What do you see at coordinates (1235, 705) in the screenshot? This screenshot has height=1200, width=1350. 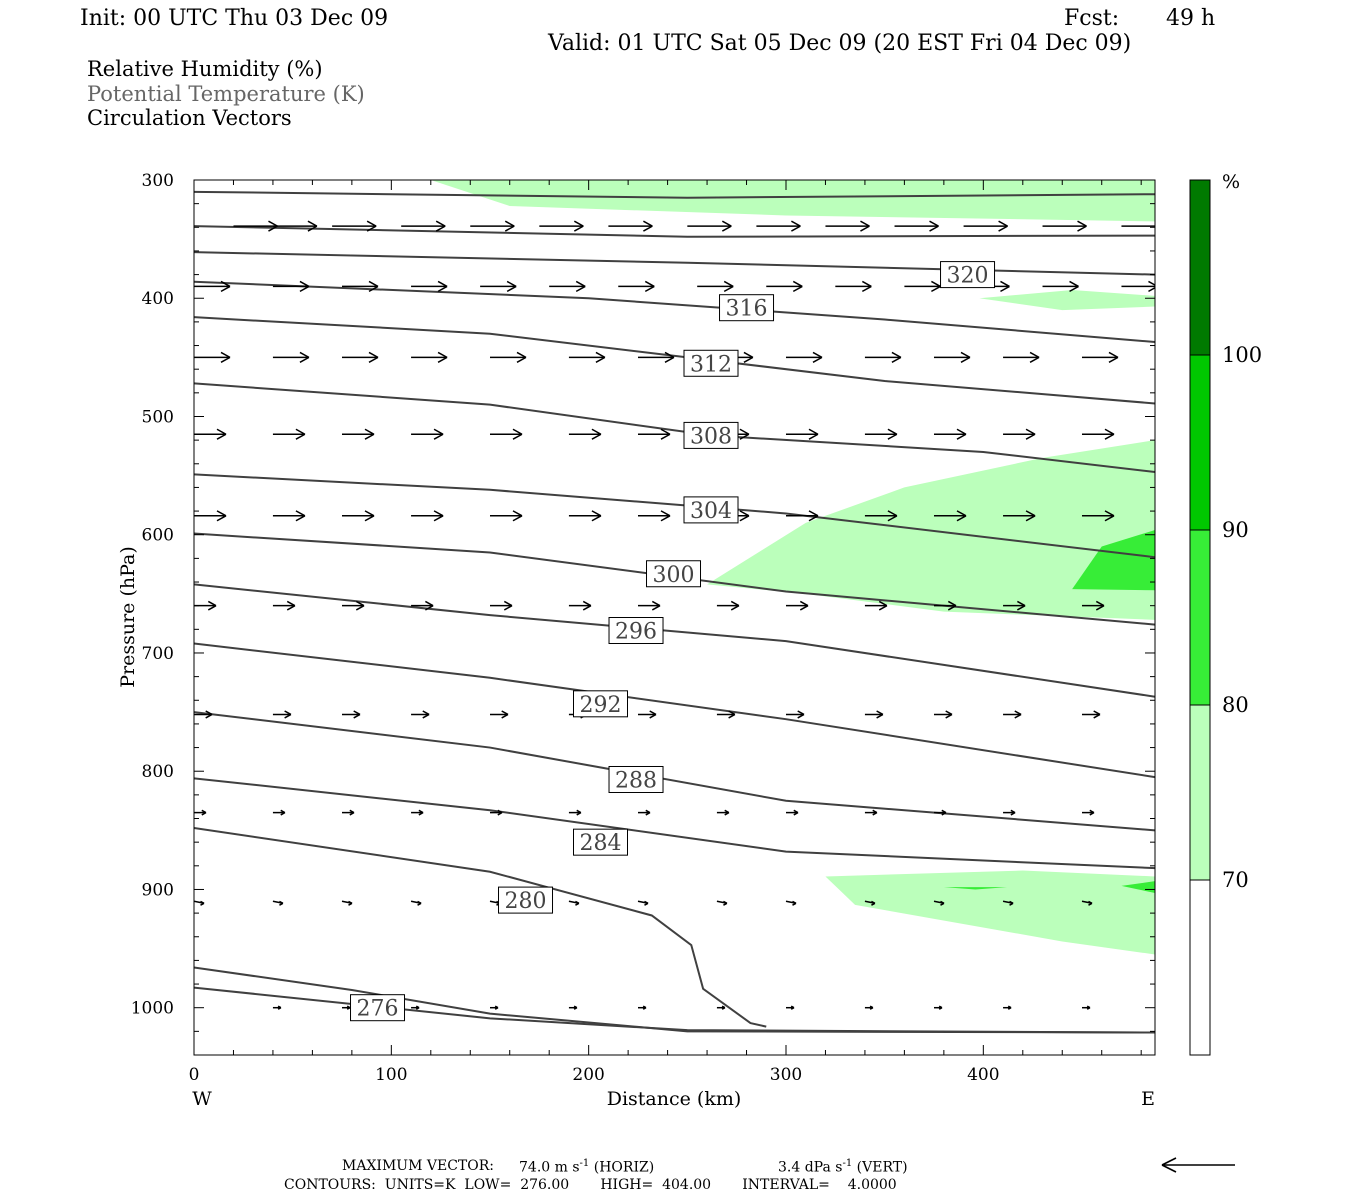 I see `colorbar-level-label: 80` at bounding box center [1235, 705].